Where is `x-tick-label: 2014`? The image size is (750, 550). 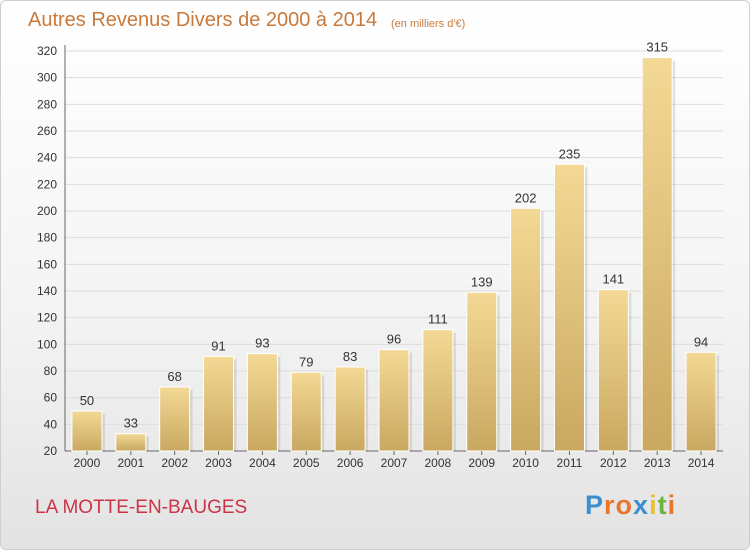
x-tick-label: 2014 is located at coordinates (701, 463).